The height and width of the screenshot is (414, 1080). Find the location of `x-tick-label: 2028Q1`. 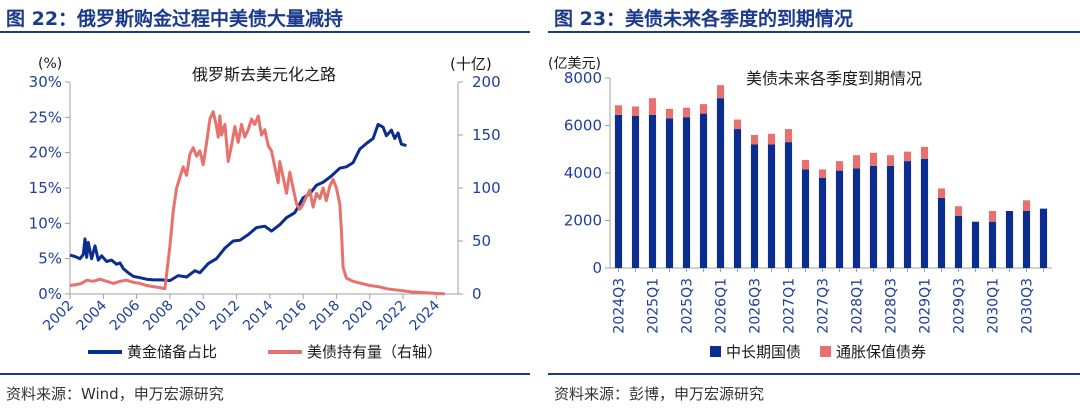

x-tick-label: 2028Q1 is located at coordinates (858, 306).